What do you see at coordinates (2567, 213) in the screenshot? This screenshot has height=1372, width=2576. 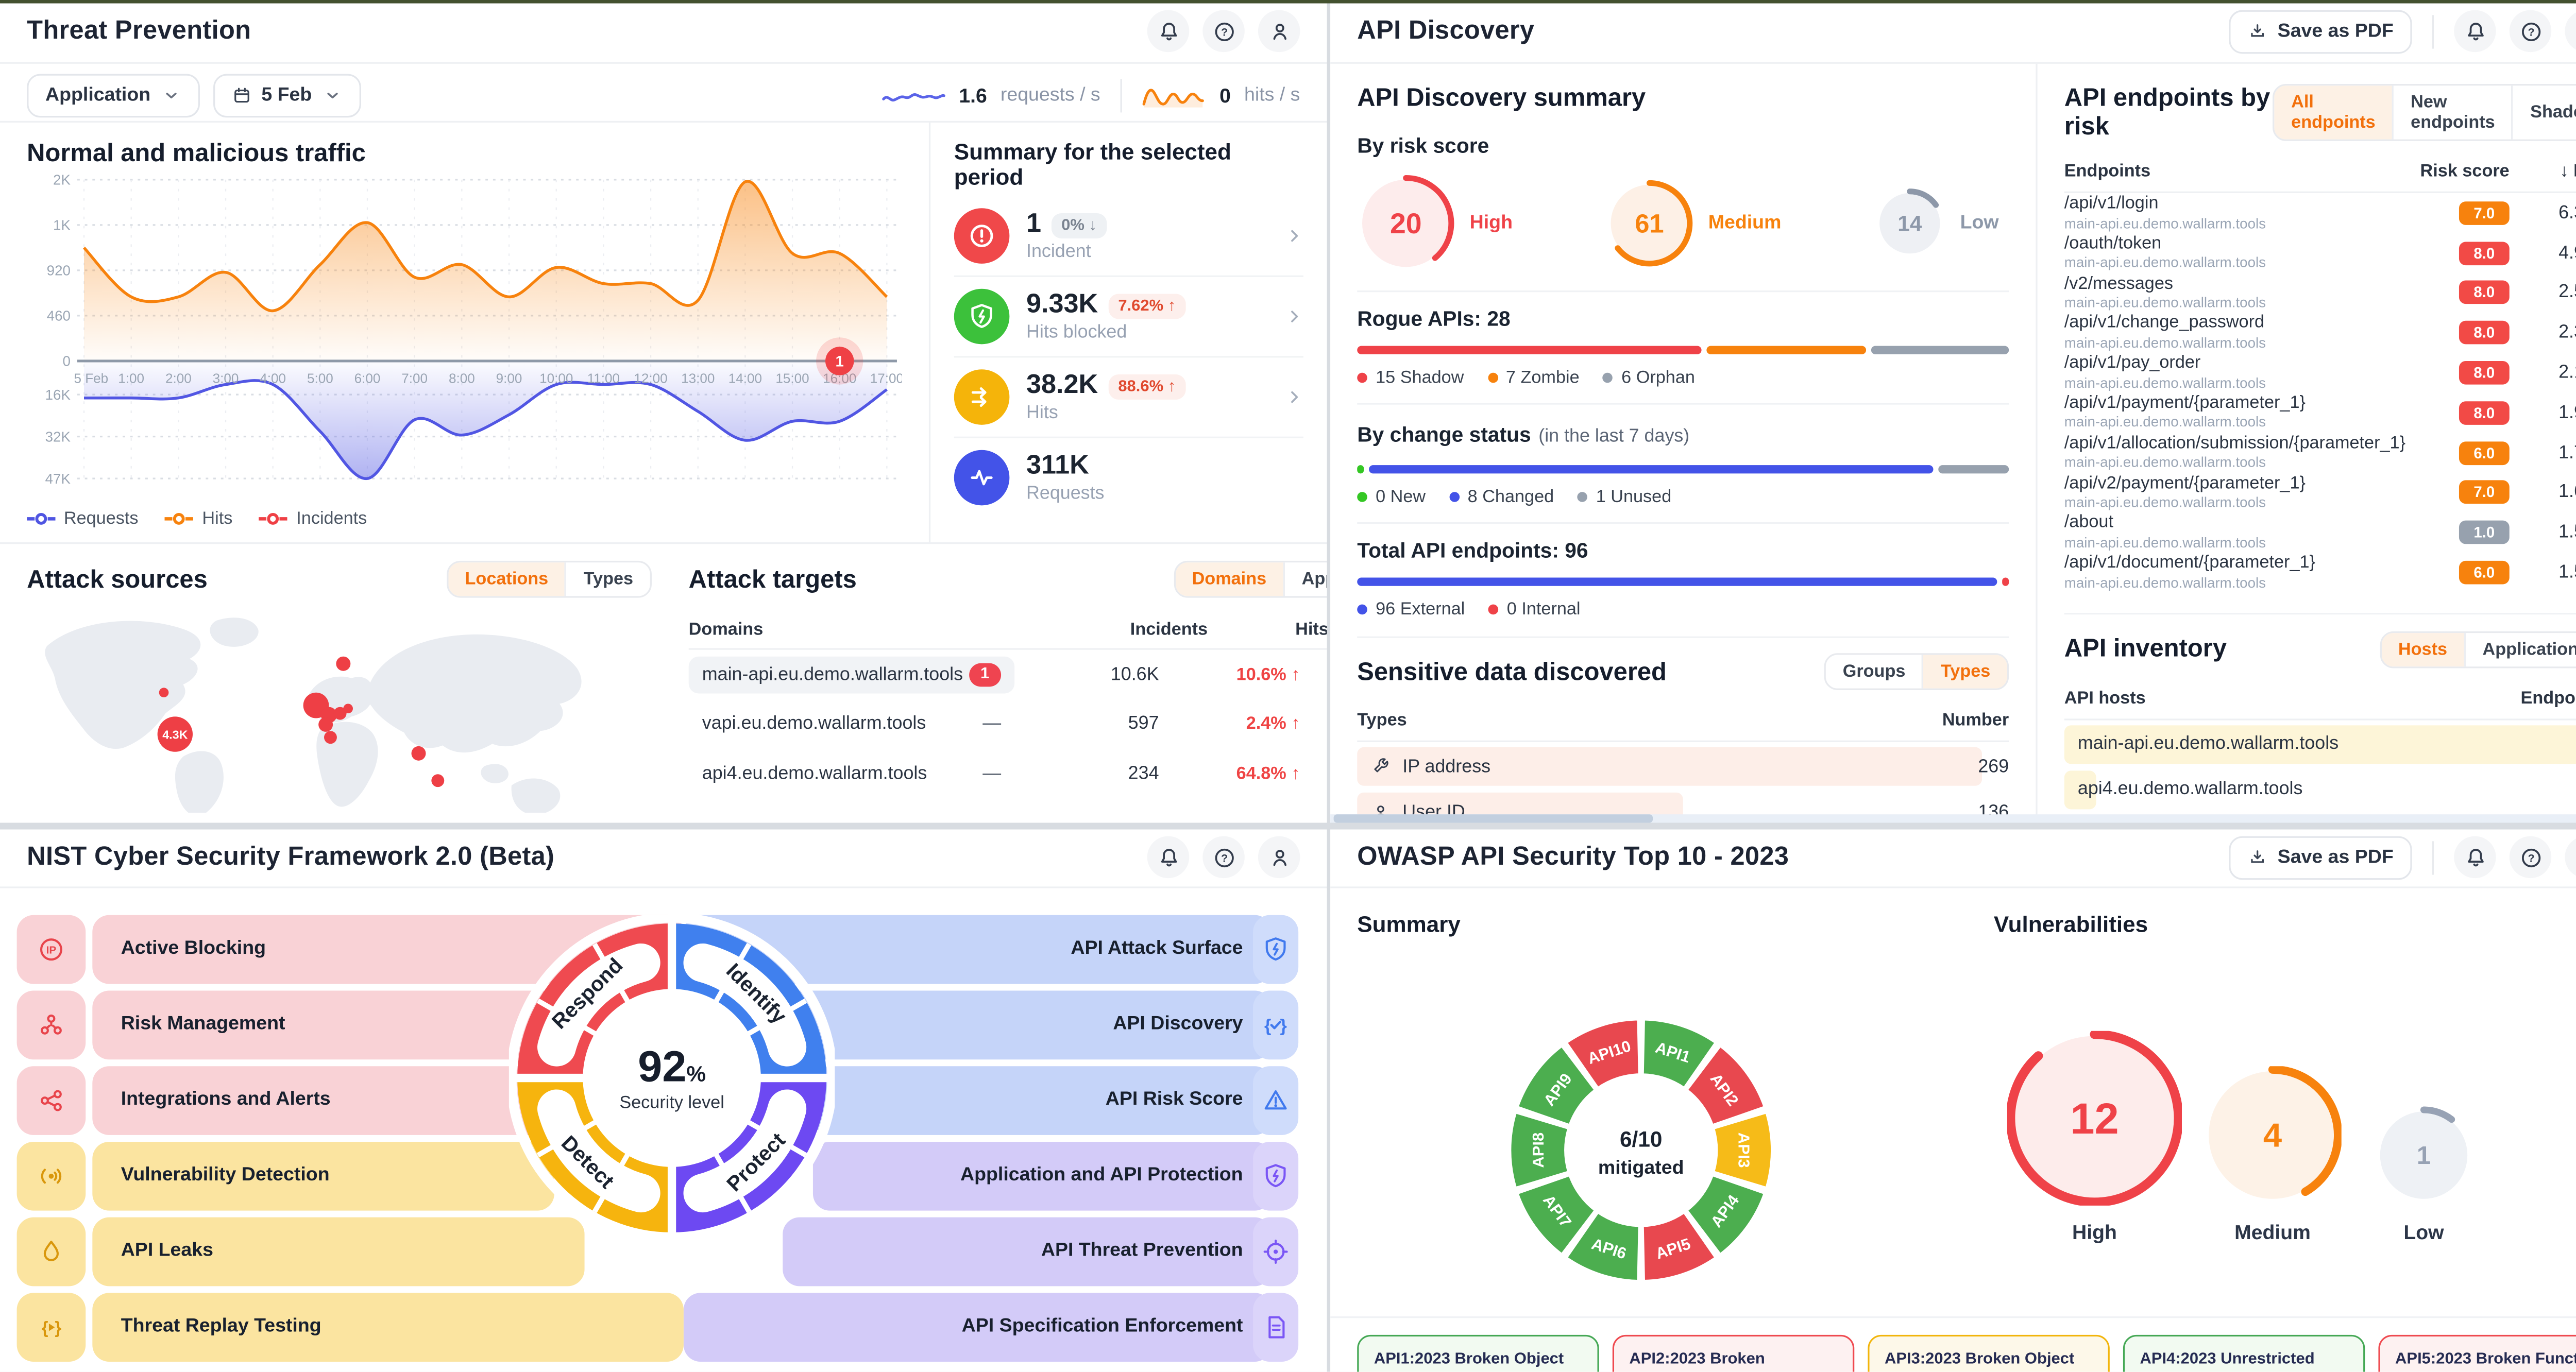 I see `endpoint-hits: 6.32K` at bounding box center [2567, 213].